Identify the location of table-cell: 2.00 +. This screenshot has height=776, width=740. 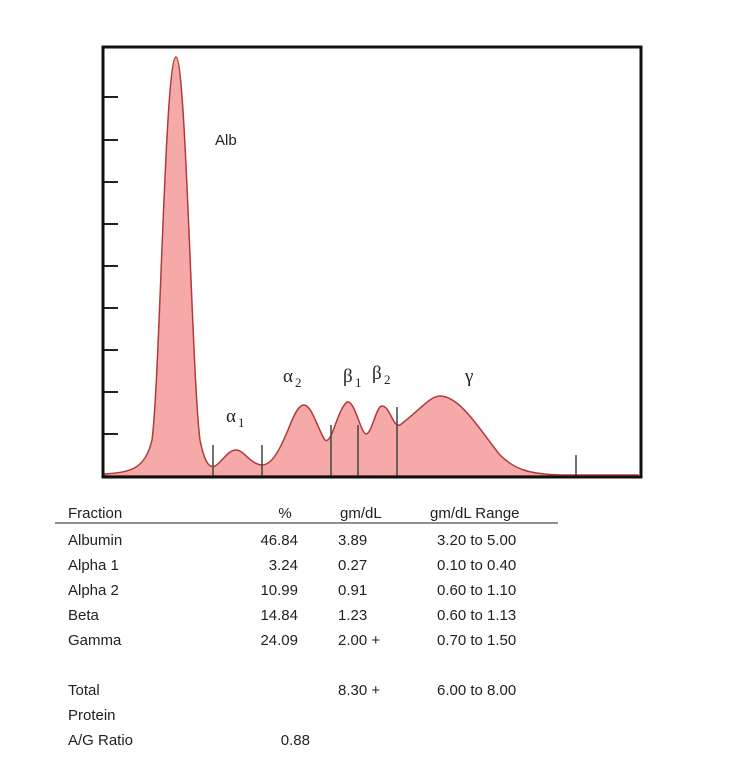
(359, 640).